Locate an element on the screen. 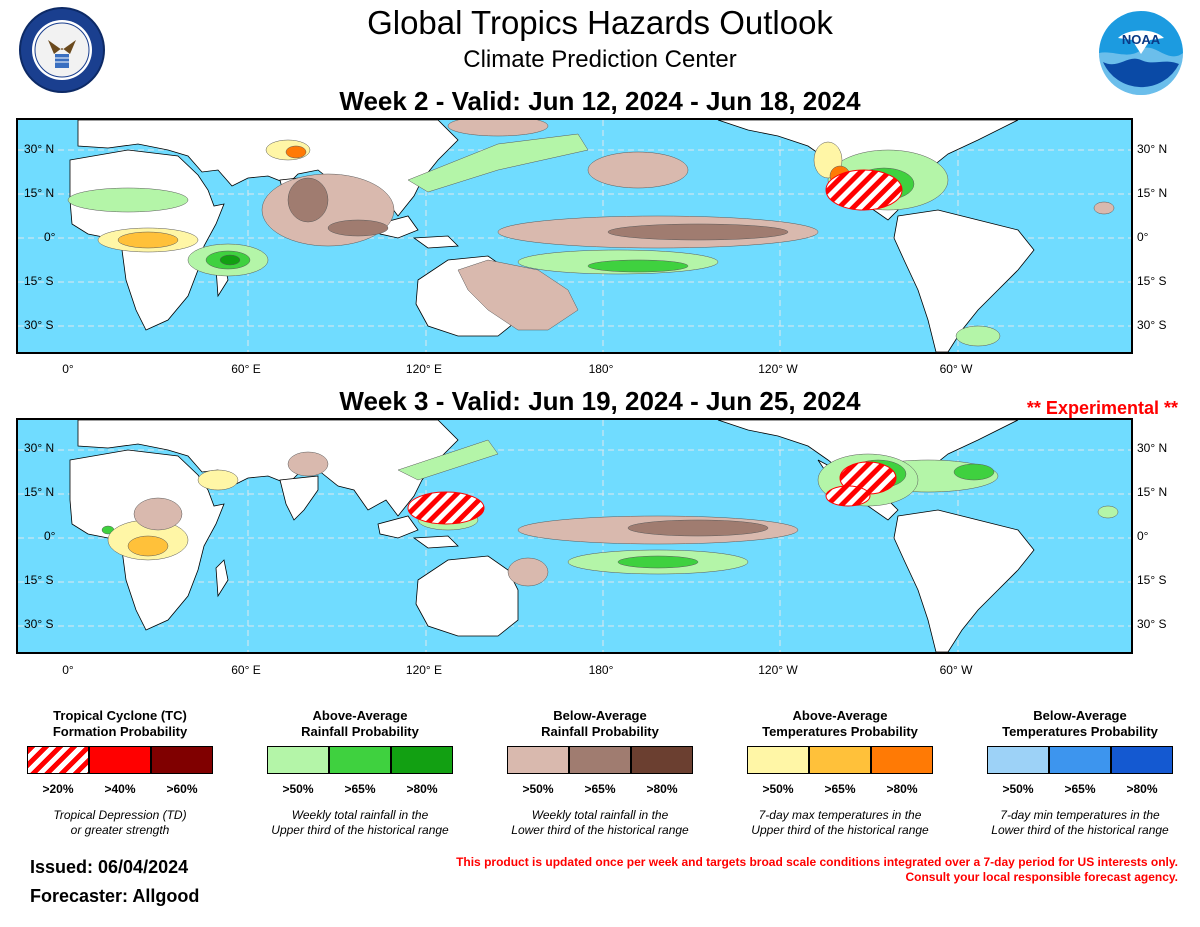 Image resolution: width=1200 pixels, height=927 pixels. lat-label-30s-left: 30° S is located at coordinates (39, 325).